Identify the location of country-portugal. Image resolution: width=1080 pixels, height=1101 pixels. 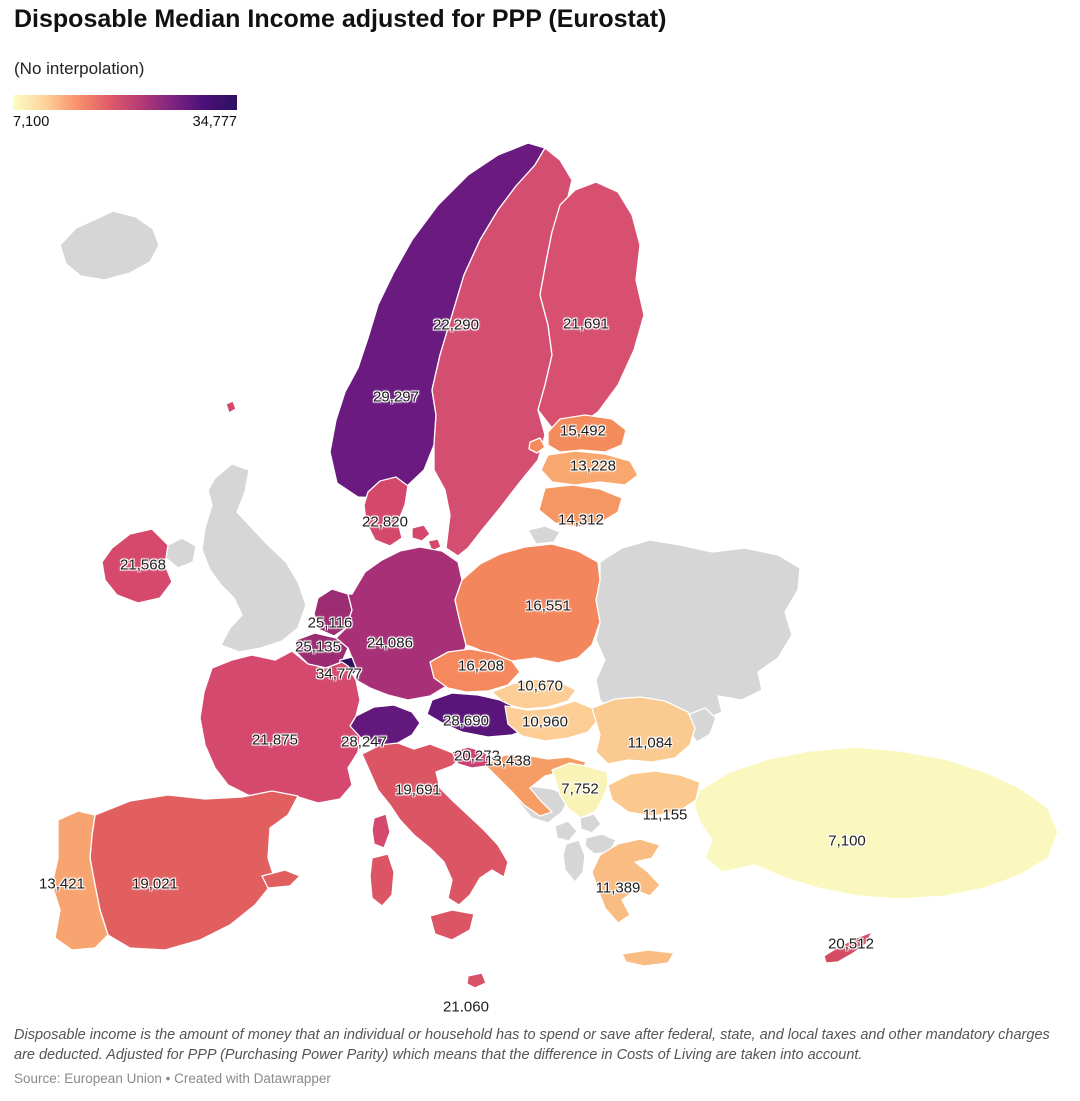
(80, 880).